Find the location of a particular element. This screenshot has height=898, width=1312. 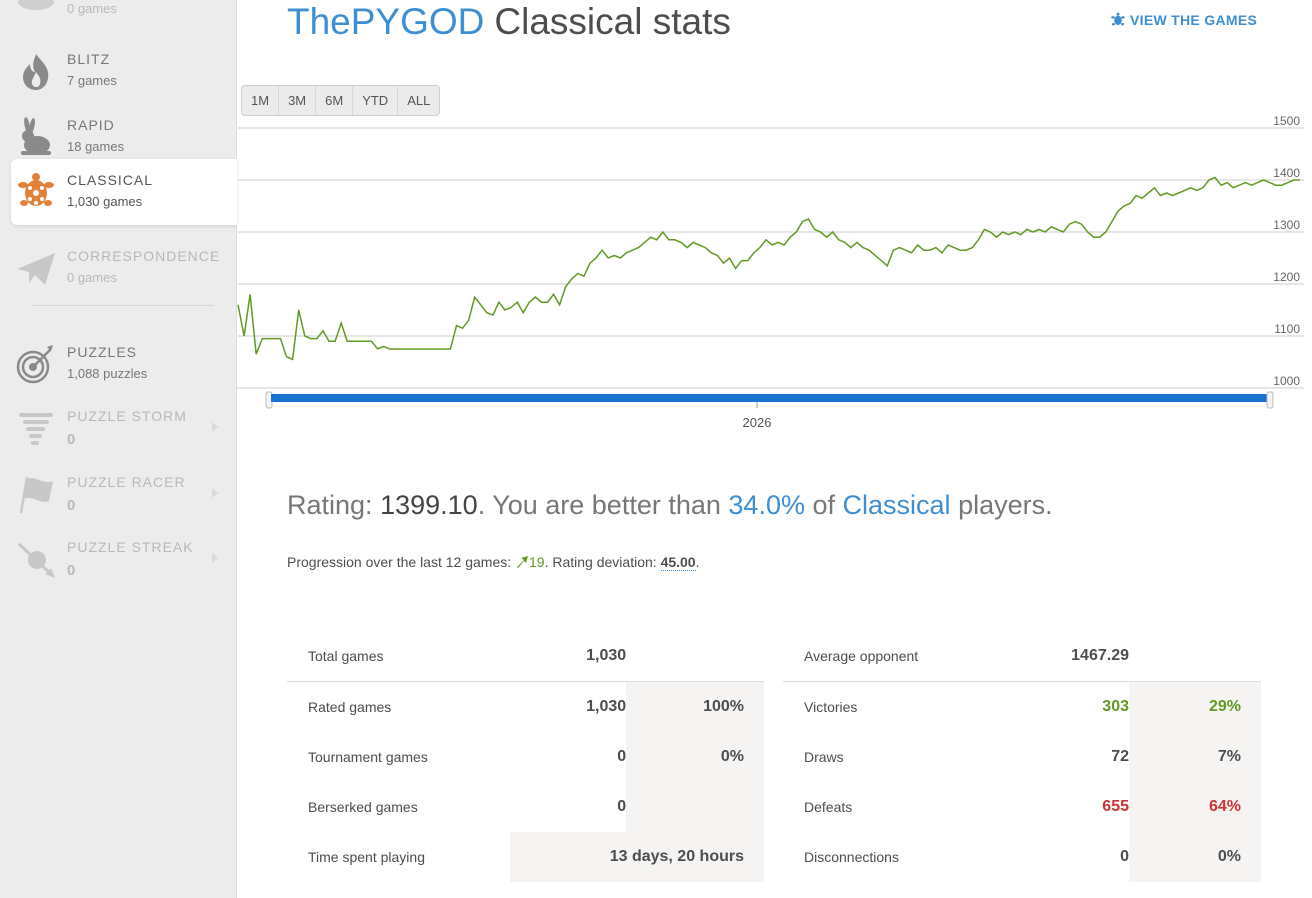

sidebar-item-puzzle-storm: Puzzle Storm 0 is located at coordinates (118, 427).